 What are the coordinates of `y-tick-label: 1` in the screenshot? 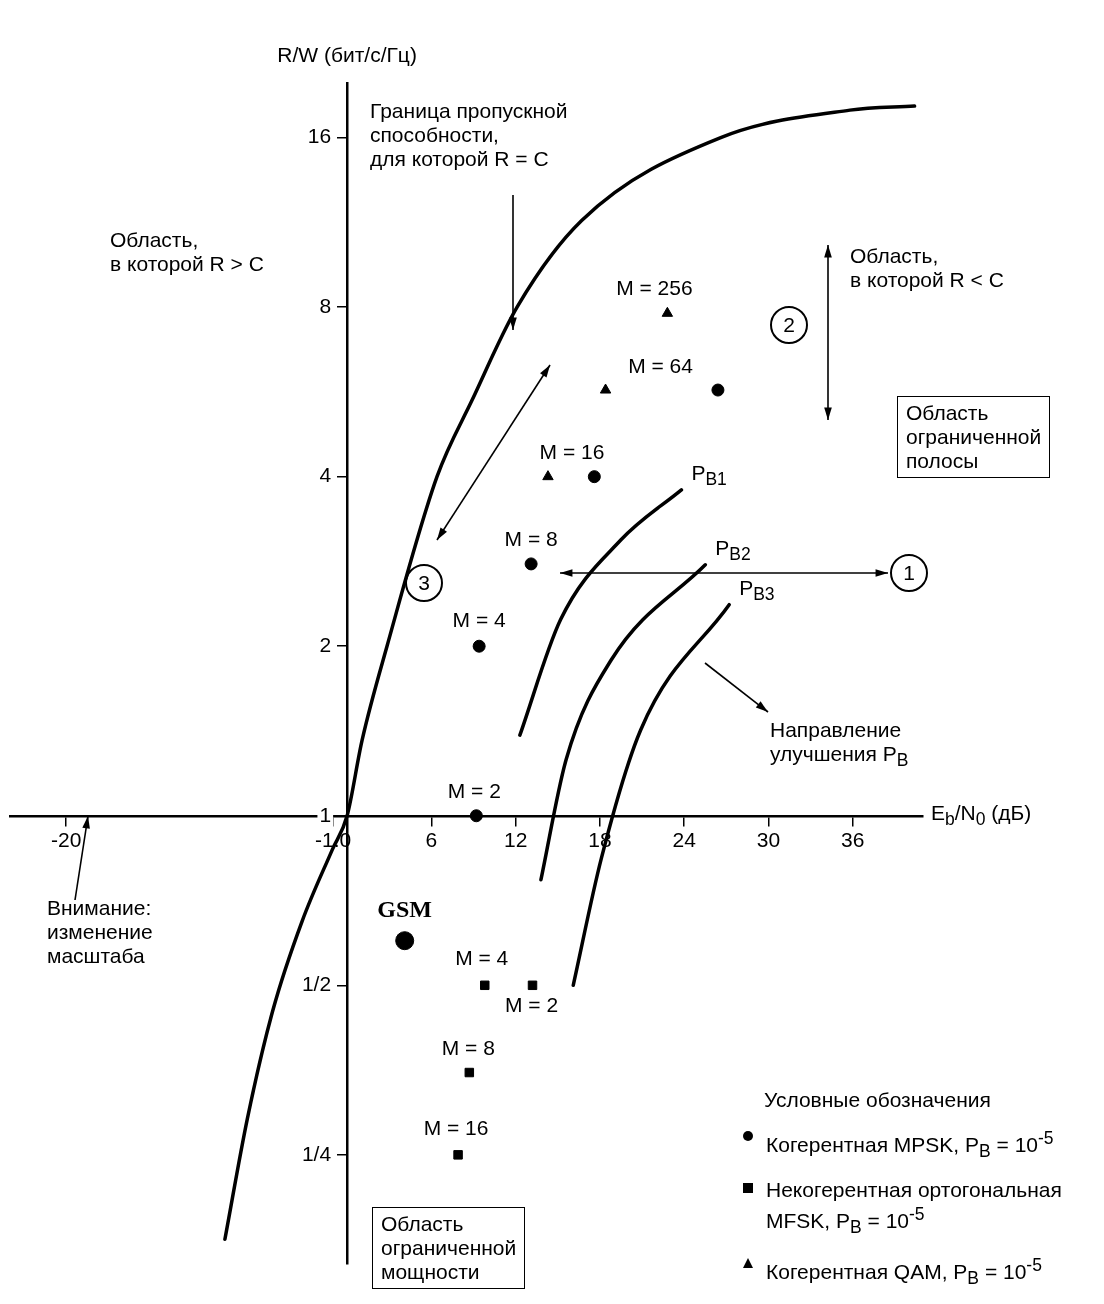 It's located at (325, 814).